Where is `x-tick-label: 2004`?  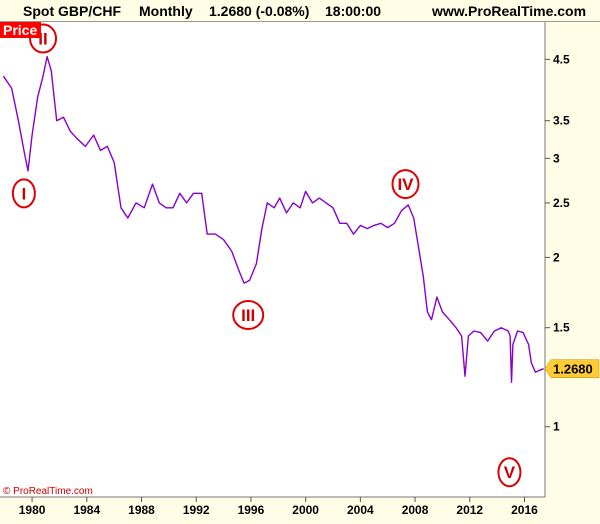
x-tick-label: 2004 is located at coordinates (360, 510).